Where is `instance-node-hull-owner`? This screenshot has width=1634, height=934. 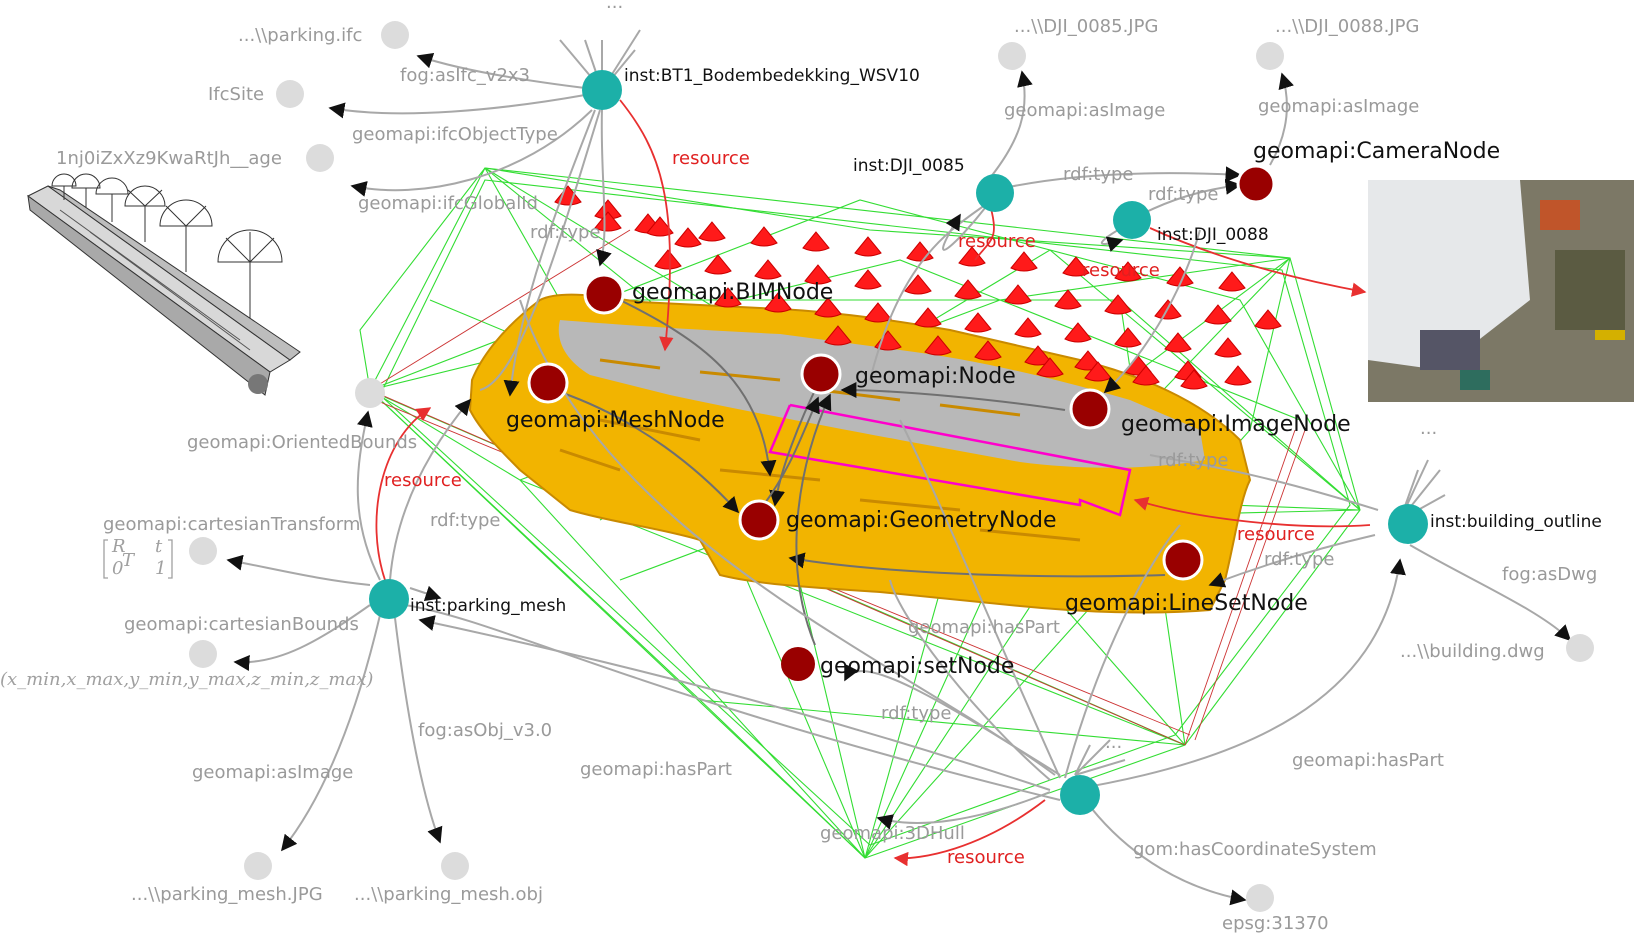
instance-node-hull-owner is located at coordinates (1080, 795).